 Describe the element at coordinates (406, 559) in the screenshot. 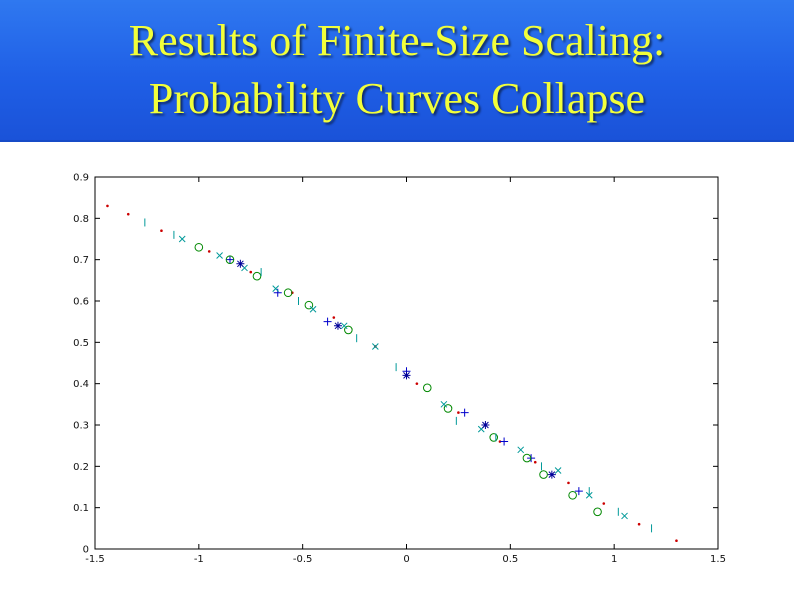

I see `x-tick-label: 0` at that location.